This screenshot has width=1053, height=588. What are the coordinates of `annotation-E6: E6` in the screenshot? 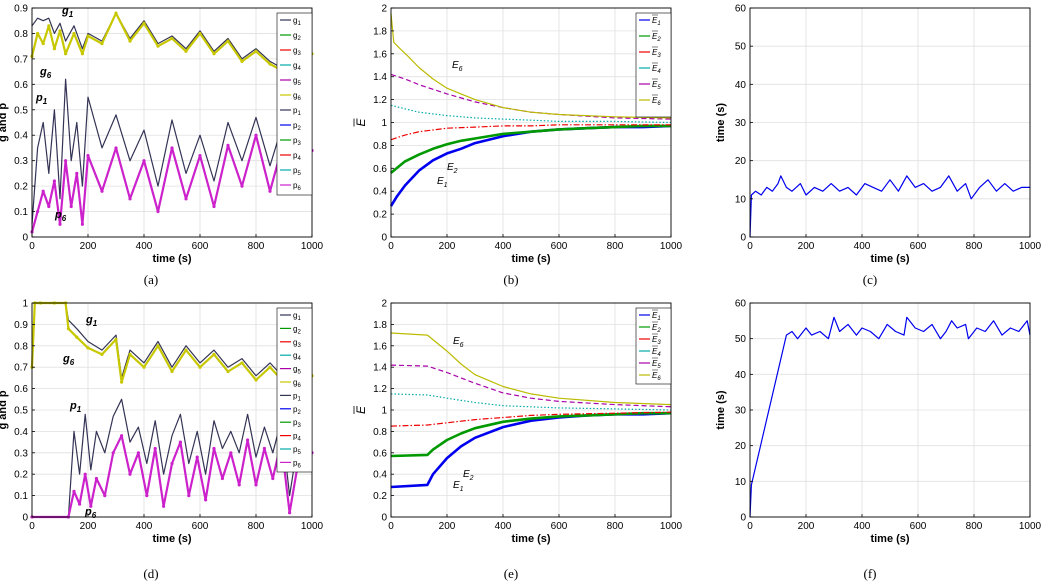 It's located at (457, 66).